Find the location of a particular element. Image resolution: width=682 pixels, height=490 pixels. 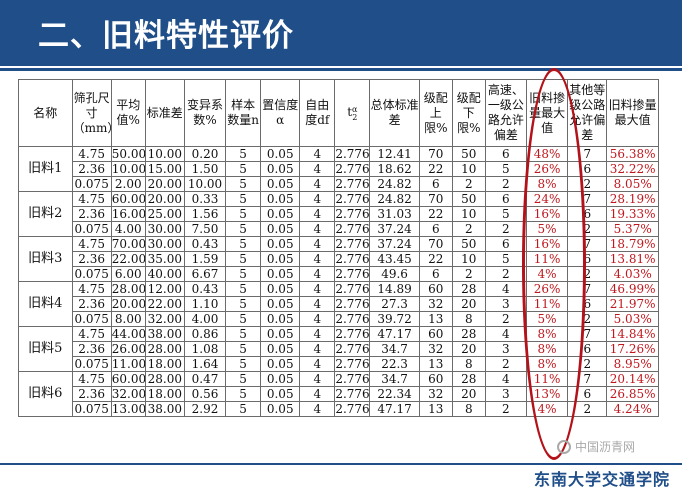

table-cell: 26.85% is located at coordinates (632, 394).